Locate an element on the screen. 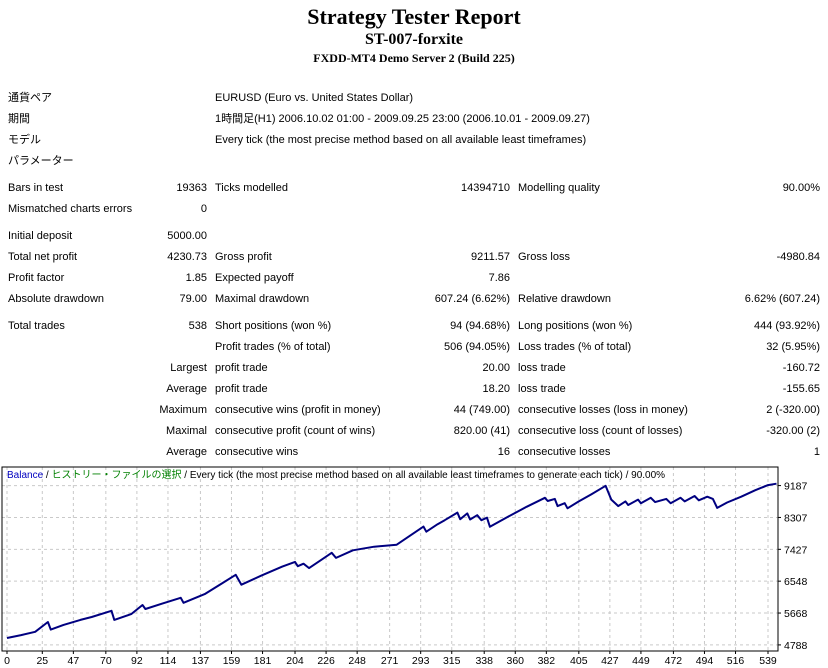 This screenshot has height=668, width=828. row-label: パラメーター is located at coordinates (41, 161).